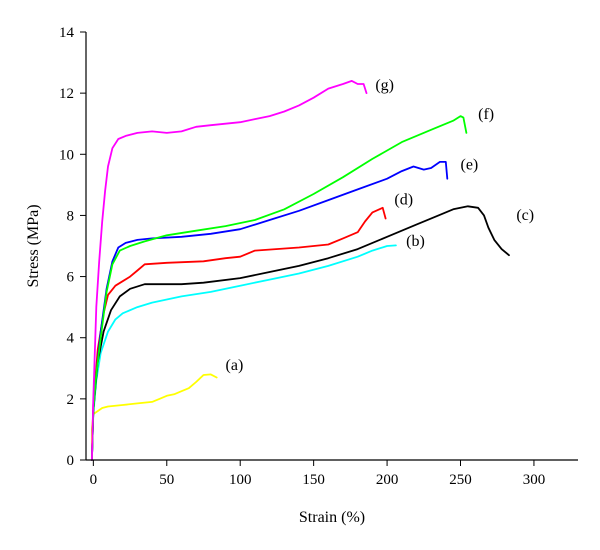 This screenshot has width=600, height=550. Describe the element at coordinates (71, 278) in the screenshot. I see `y-tick-label: 6` at that location.